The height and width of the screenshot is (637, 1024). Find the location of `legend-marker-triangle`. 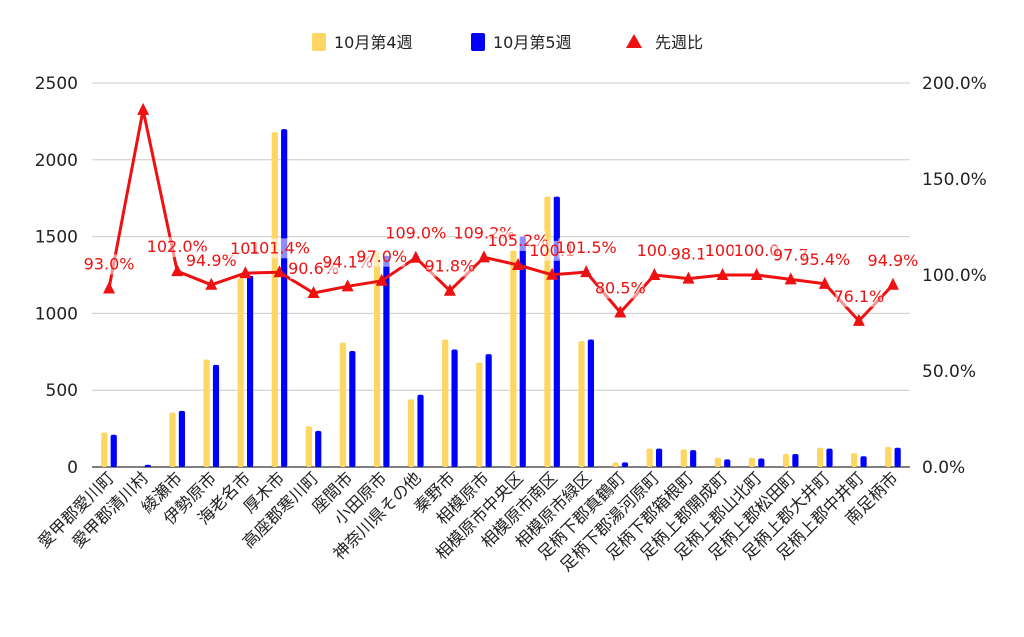

legend-marker-triangle is located at coordinates (634, 41).